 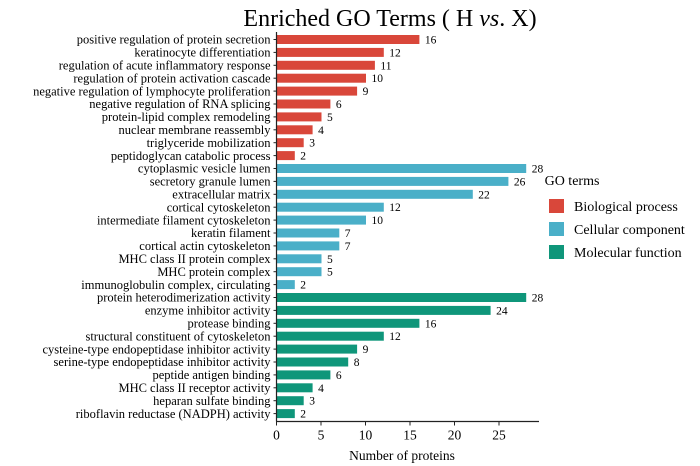 I want to click on legend-label: Cellular component, so click(x=629, y=230).